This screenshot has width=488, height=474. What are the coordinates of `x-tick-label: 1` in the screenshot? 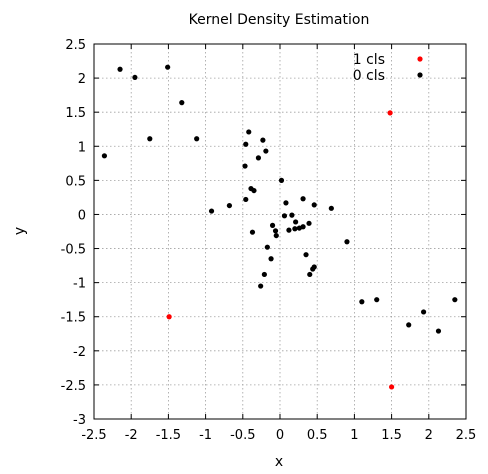 It's located at (354, 435).